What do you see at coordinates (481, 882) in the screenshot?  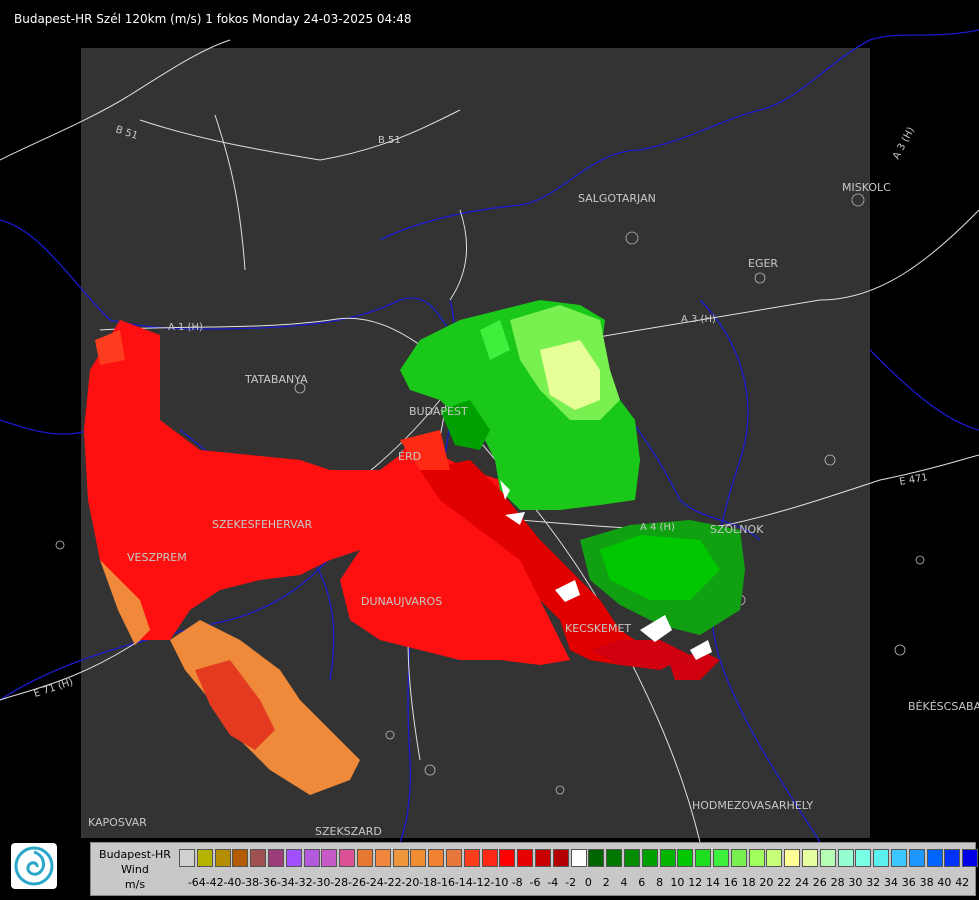 I see `legend-tick-label: -12` at bounding box center [481, 882].